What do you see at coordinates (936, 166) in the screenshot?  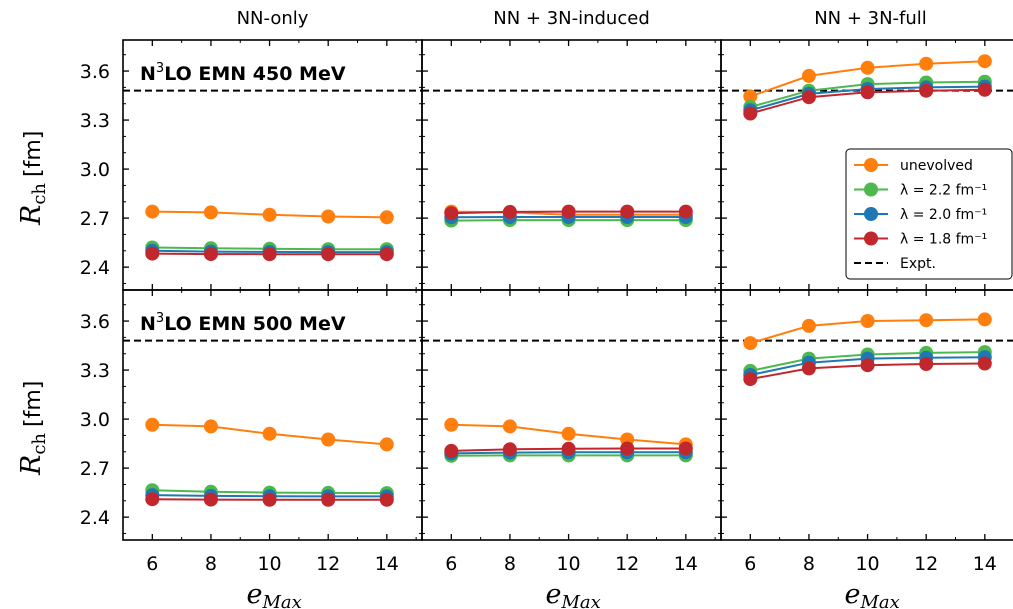 I see `legend-label: unevolved` at bounding box center [936, 166].